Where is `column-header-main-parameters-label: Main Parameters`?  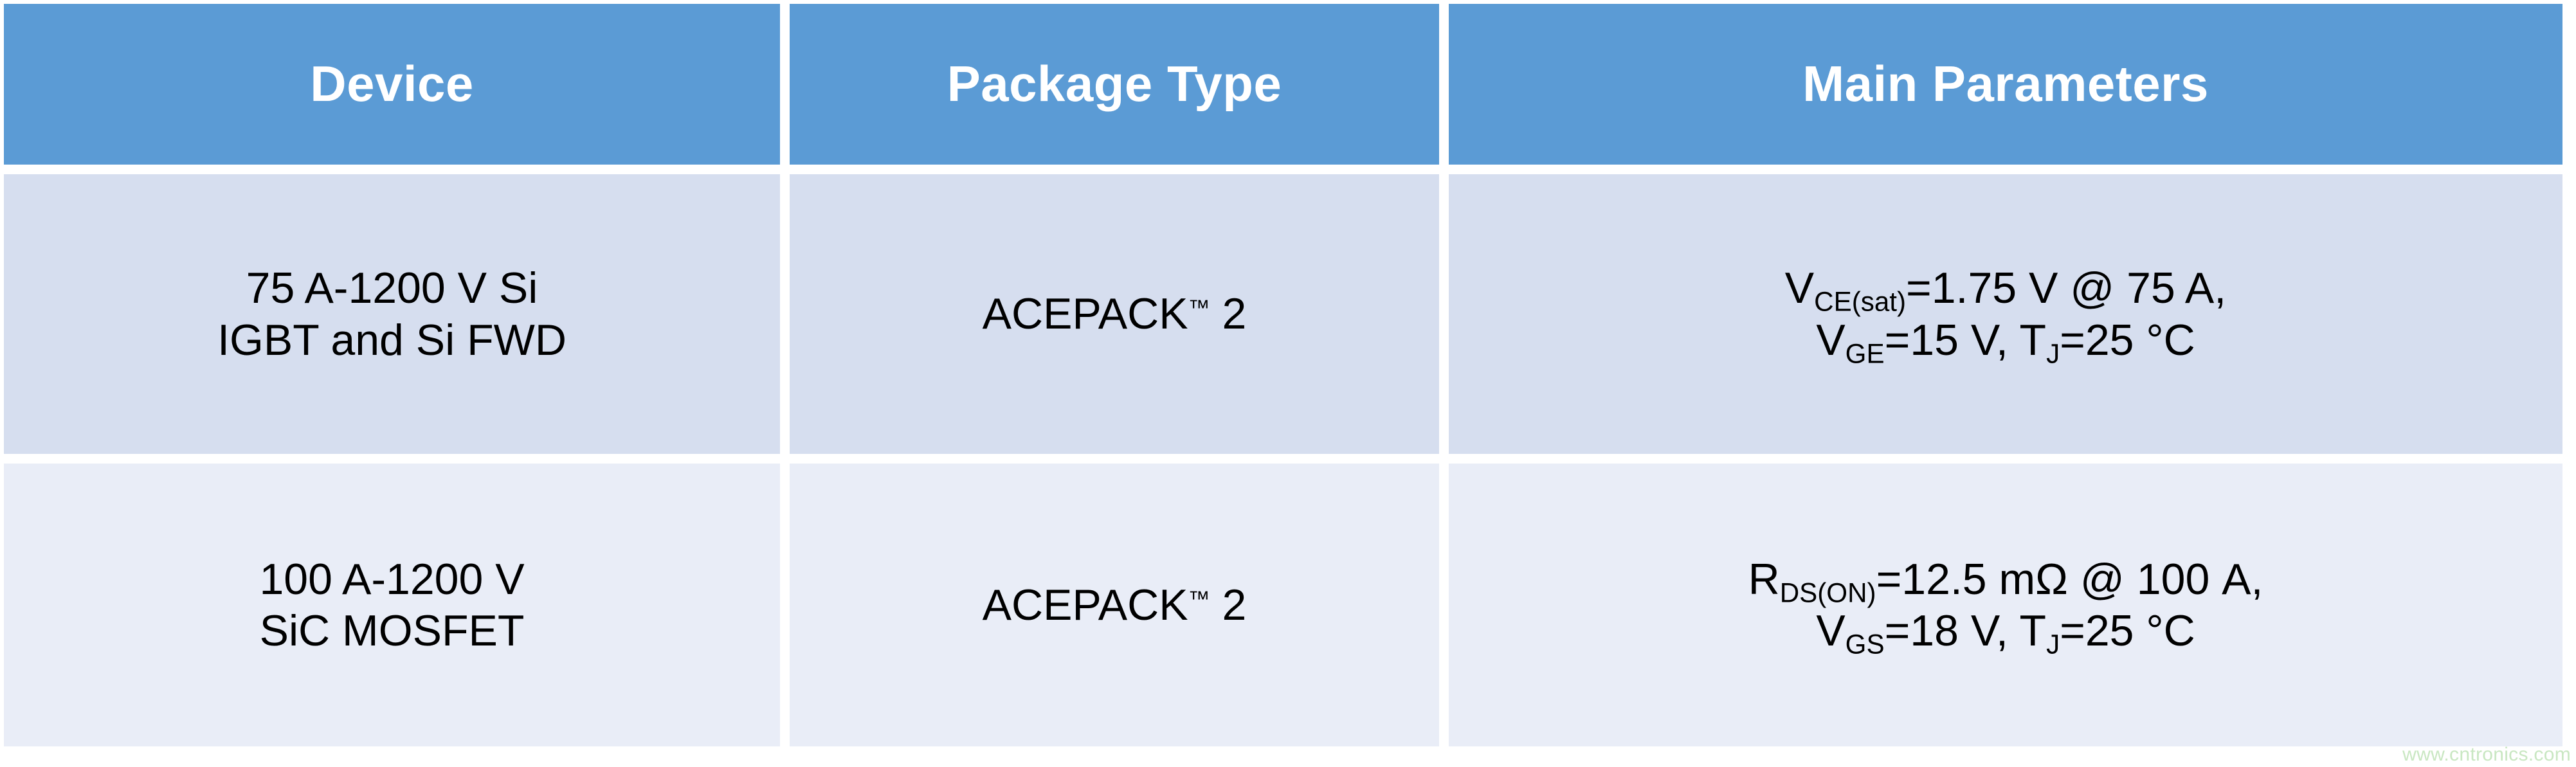 column-header-main-parameters-label: Main Parameters is located at coordinates (2005, 84).